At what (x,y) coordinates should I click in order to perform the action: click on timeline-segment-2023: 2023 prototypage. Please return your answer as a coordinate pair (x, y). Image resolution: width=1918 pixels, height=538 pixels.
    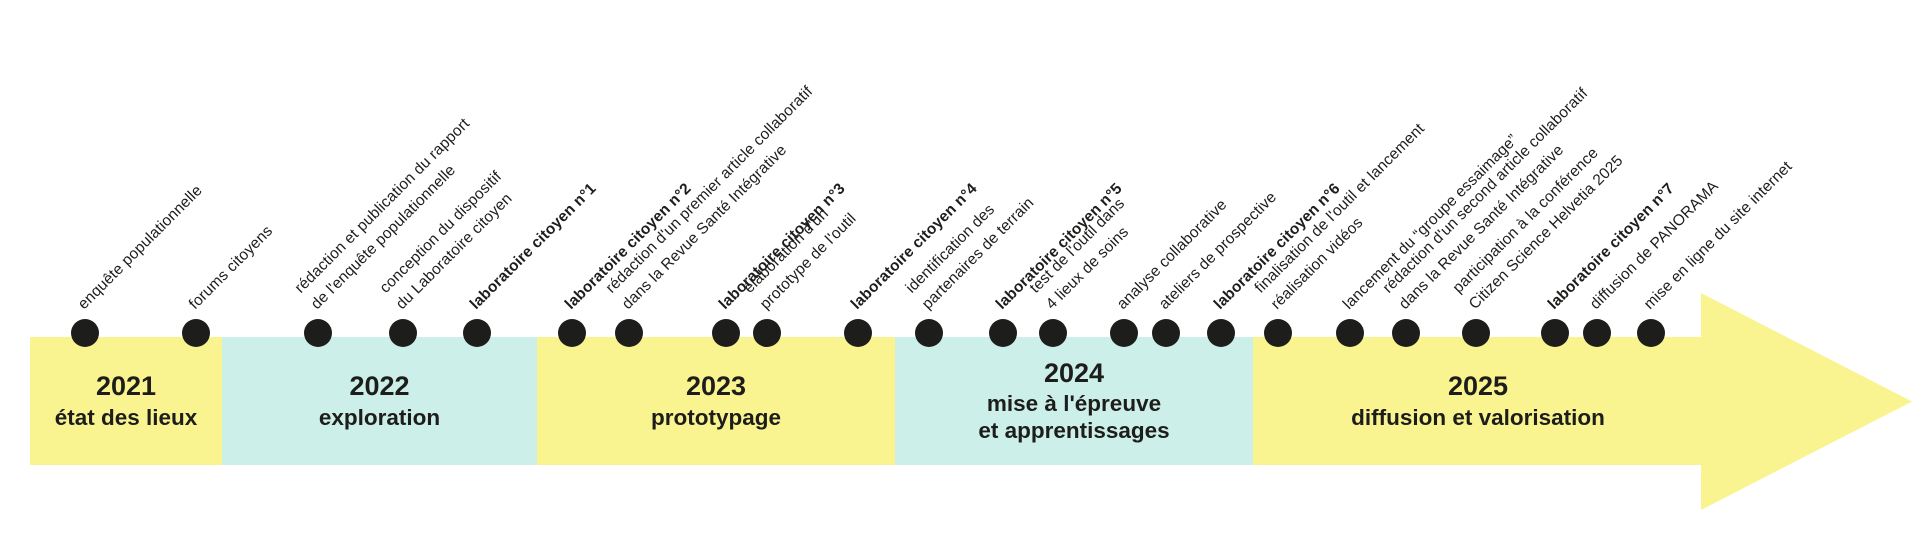
    Looking at the image, I should click on (716, 401).